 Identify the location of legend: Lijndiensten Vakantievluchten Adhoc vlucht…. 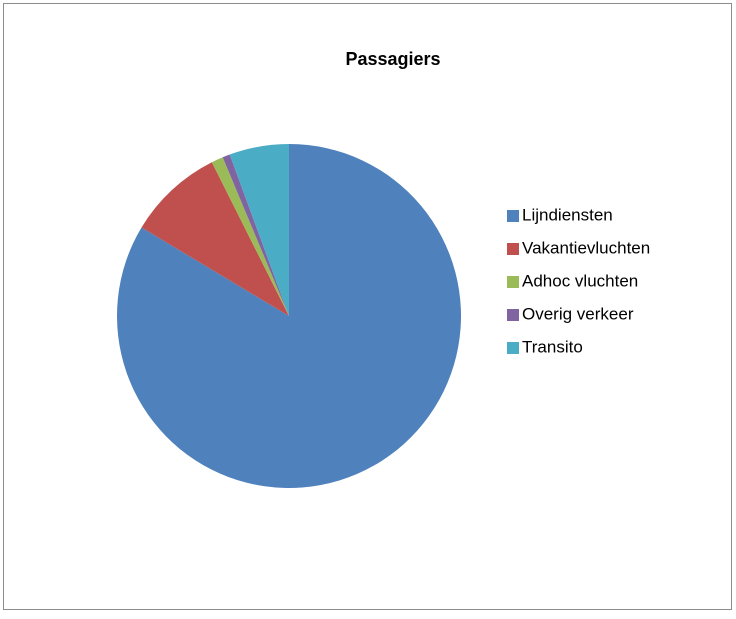
(578, 280).